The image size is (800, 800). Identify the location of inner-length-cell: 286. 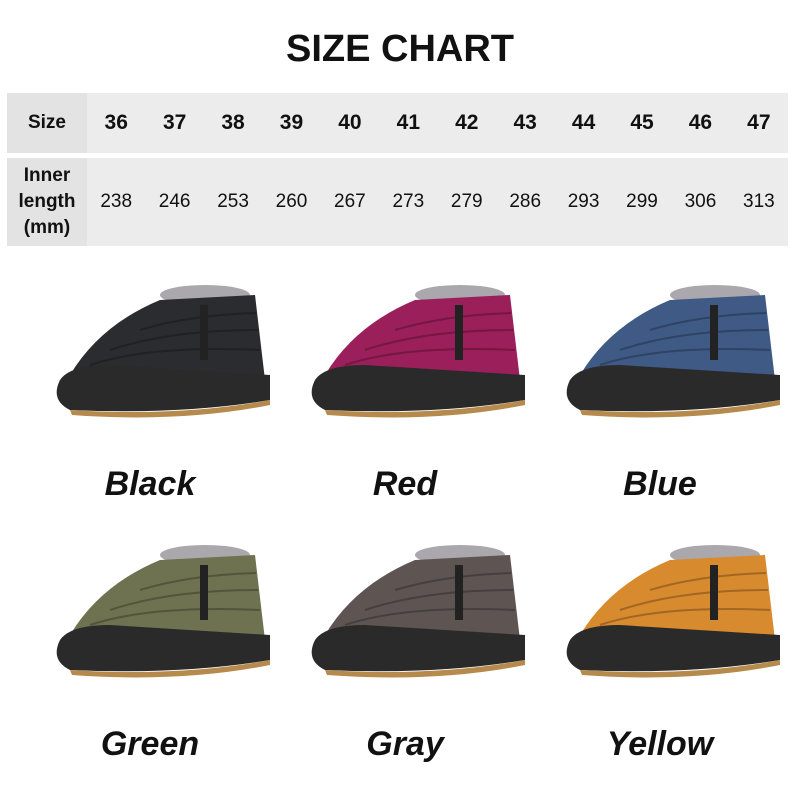
(525, 201).